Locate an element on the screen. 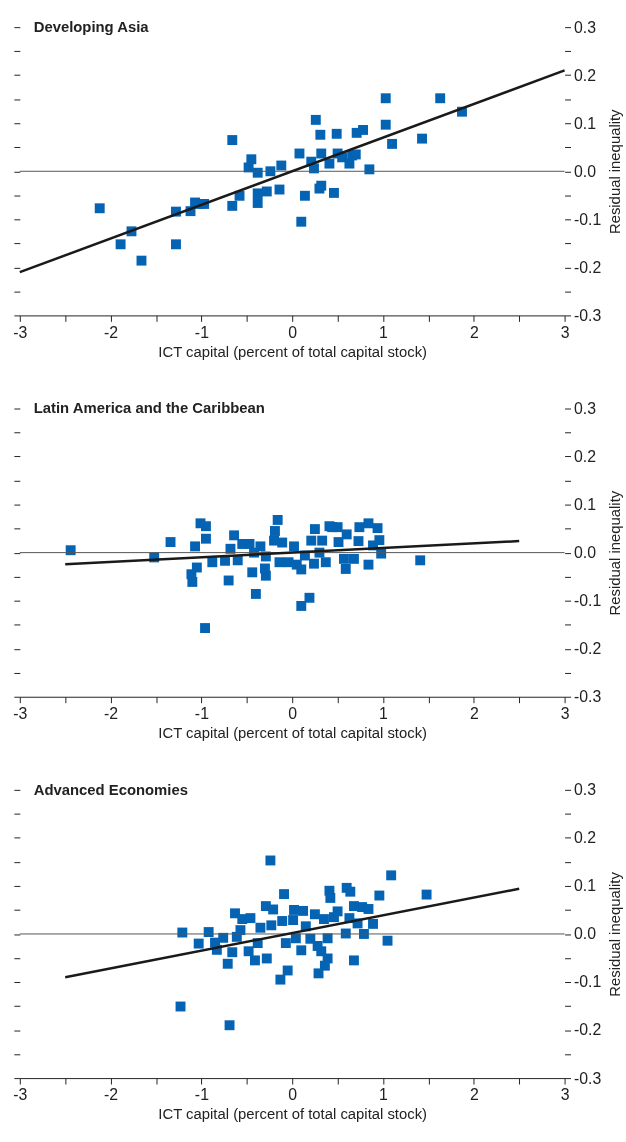 This screenshot has width=626, height=1142. chart-title: Latin America and the Caribbean is located at coordinates (149, 408).